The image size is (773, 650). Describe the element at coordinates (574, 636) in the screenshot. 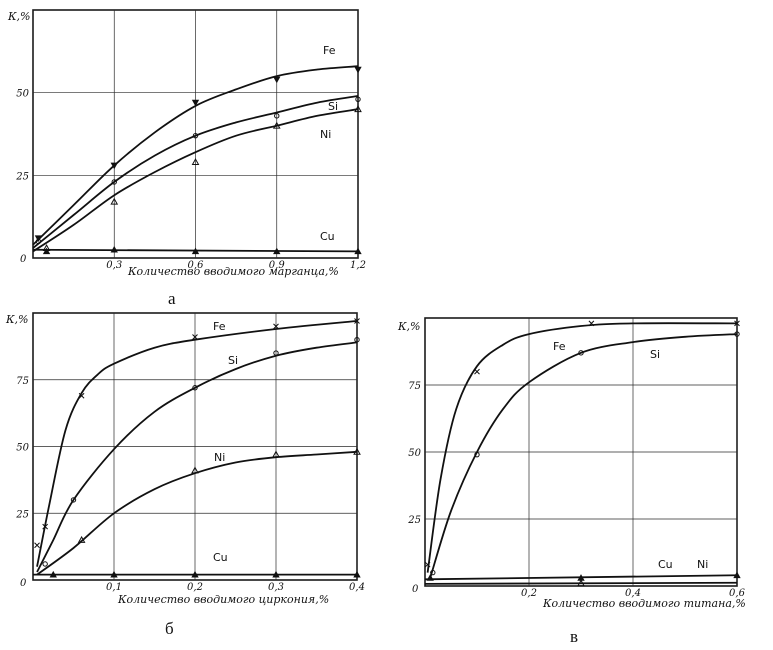

I see `panel-label: в` at that location.